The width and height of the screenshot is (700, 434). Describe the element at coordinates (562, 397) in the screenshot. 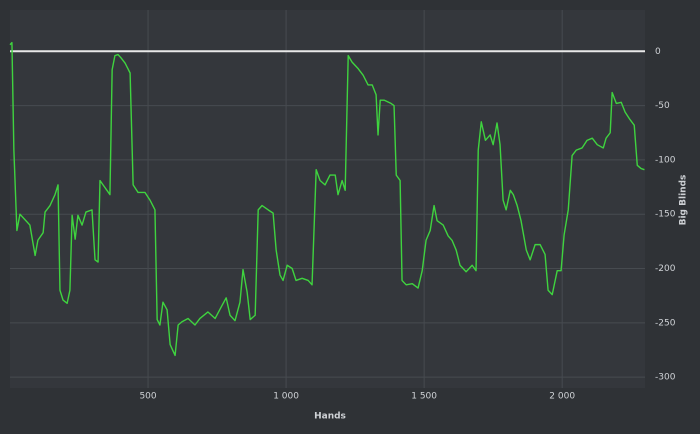

I see `x-tick-label: 2 000` at that location.